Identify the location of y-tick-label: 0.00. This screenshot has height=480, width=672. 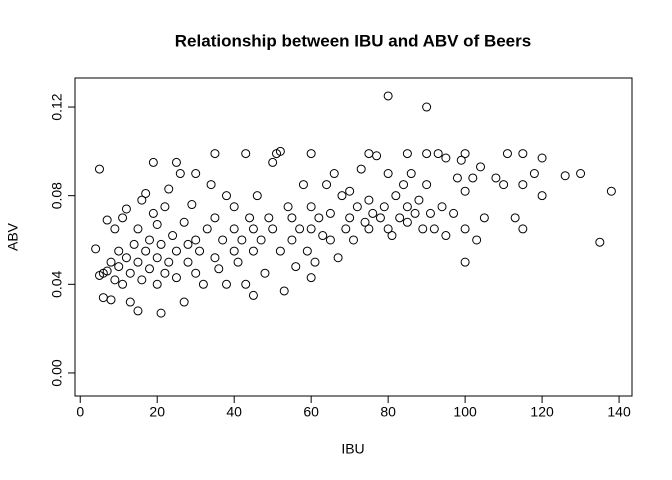
(57, 372).